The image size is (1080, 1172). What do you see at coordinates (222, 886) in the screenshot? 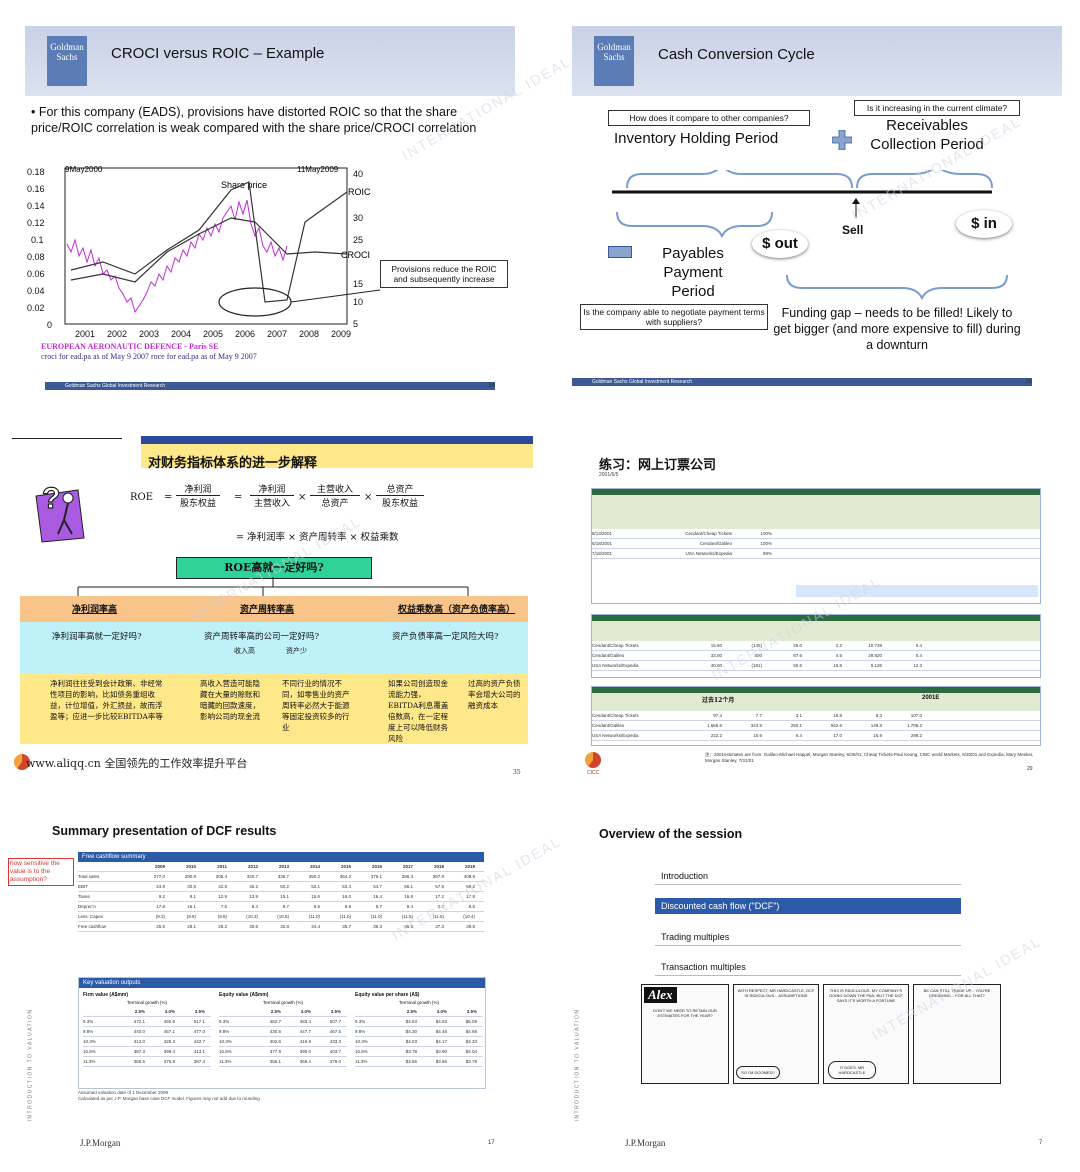
I see `table-cell: 42.9` at bounding box center [222, 886].